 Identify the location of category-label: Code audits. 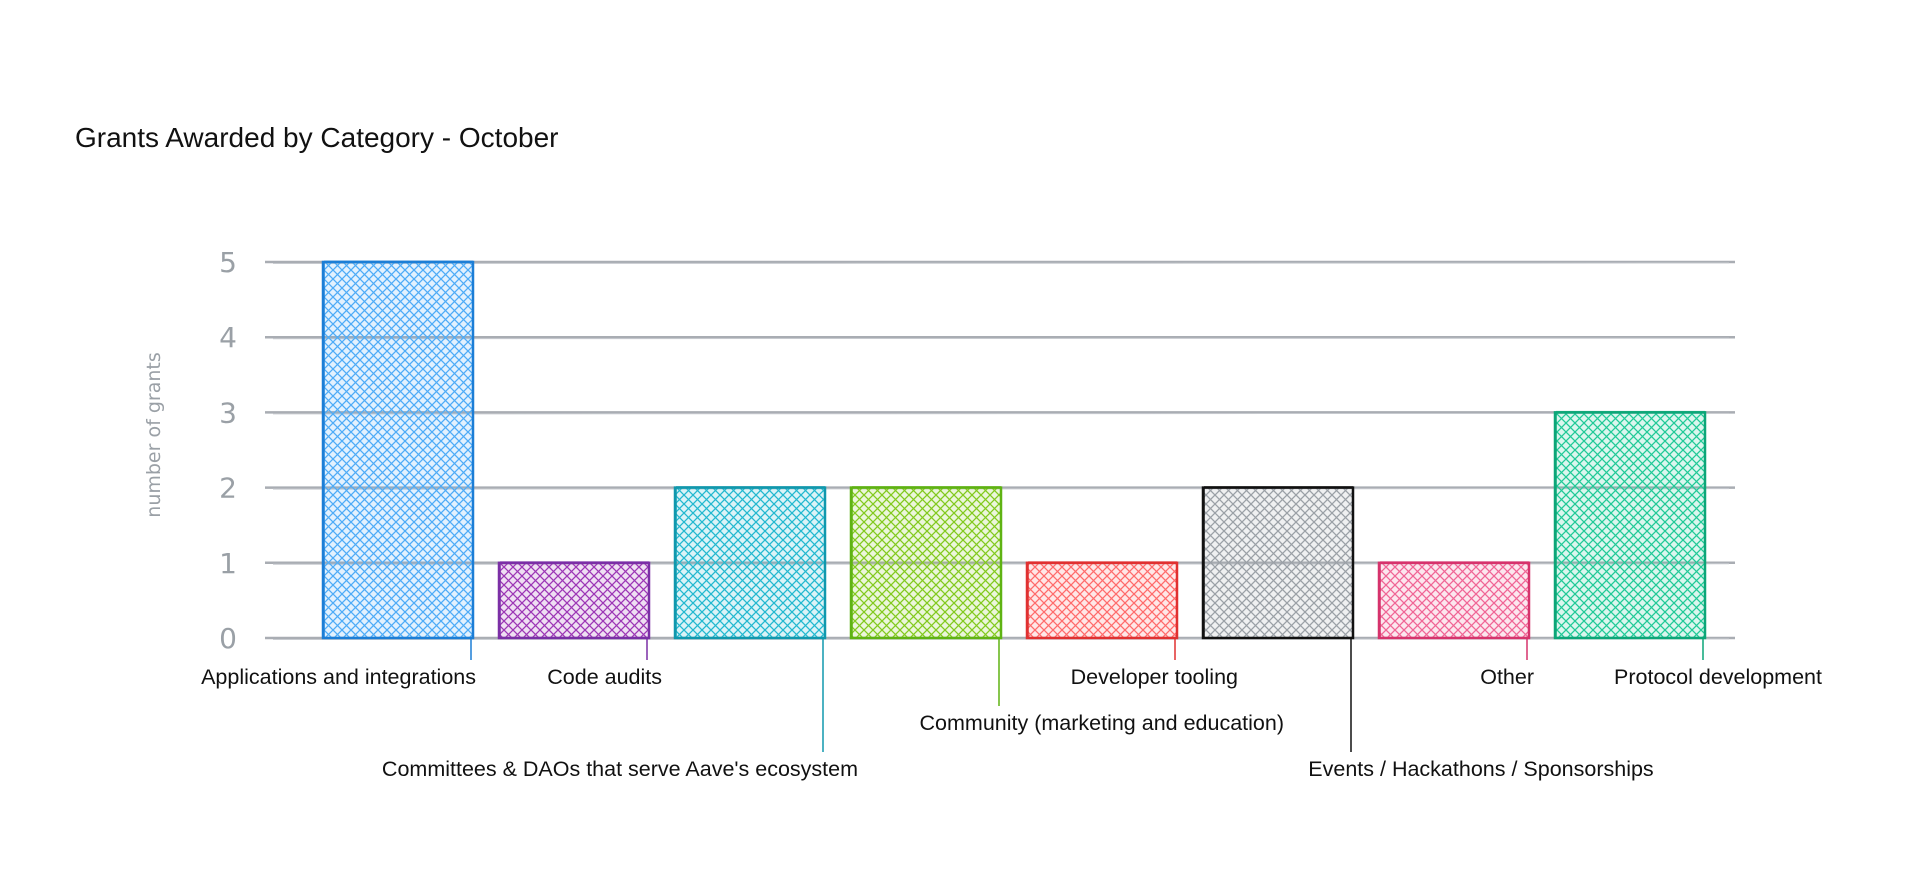
(604, 677).